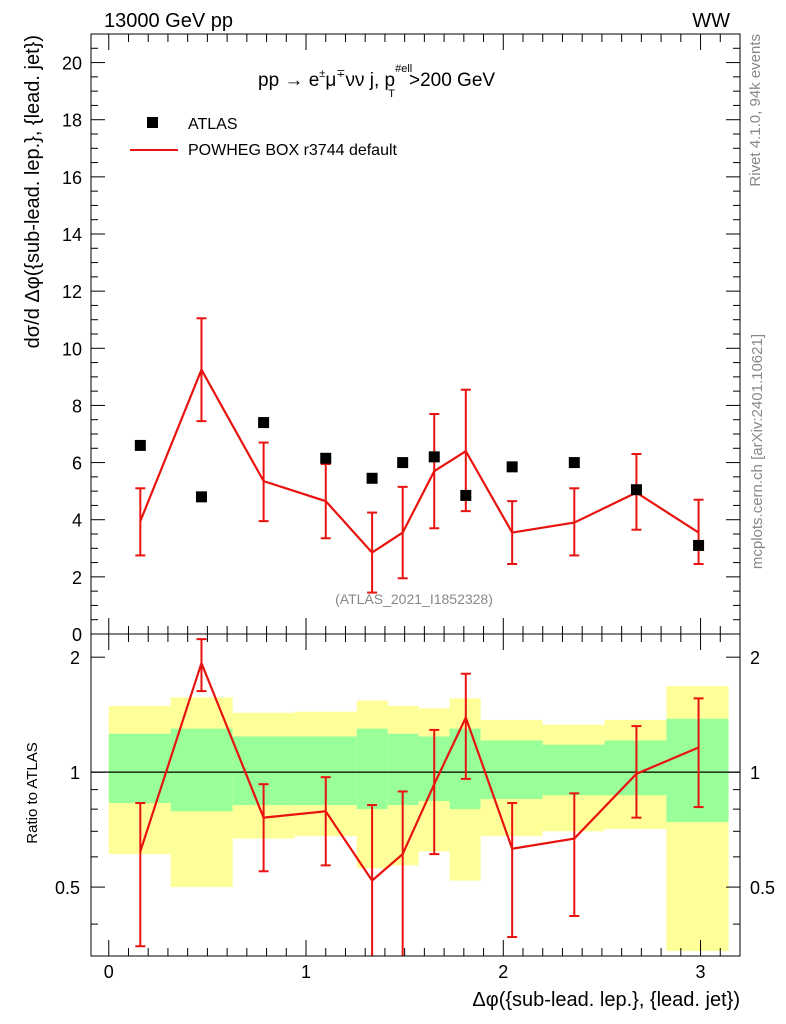 Image resolution: width=786 pixels, height=1024 pixels. Describe the element at coordinates (72, 292) in the screenshot. I see `y-tick-label: 12` at that location.